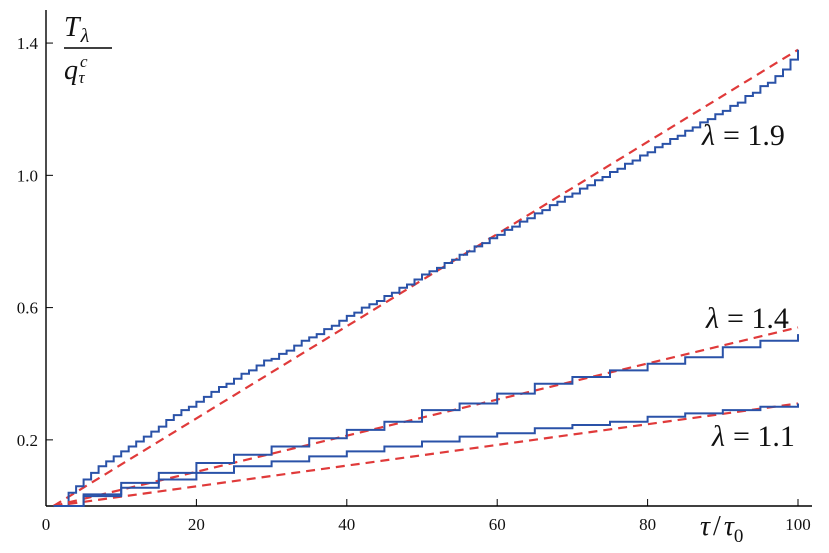 Image resolution: width=829 pixels, height=553 pixels. I want to click on x-label-tau: τ, so click(705, 526).